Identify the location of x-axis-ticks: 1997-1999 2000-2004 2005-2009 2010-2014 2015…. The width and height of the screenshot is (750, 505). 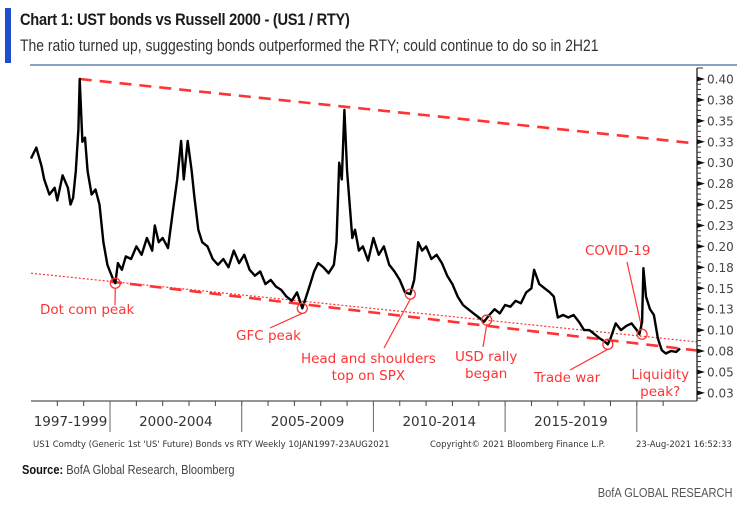
(349, 416).